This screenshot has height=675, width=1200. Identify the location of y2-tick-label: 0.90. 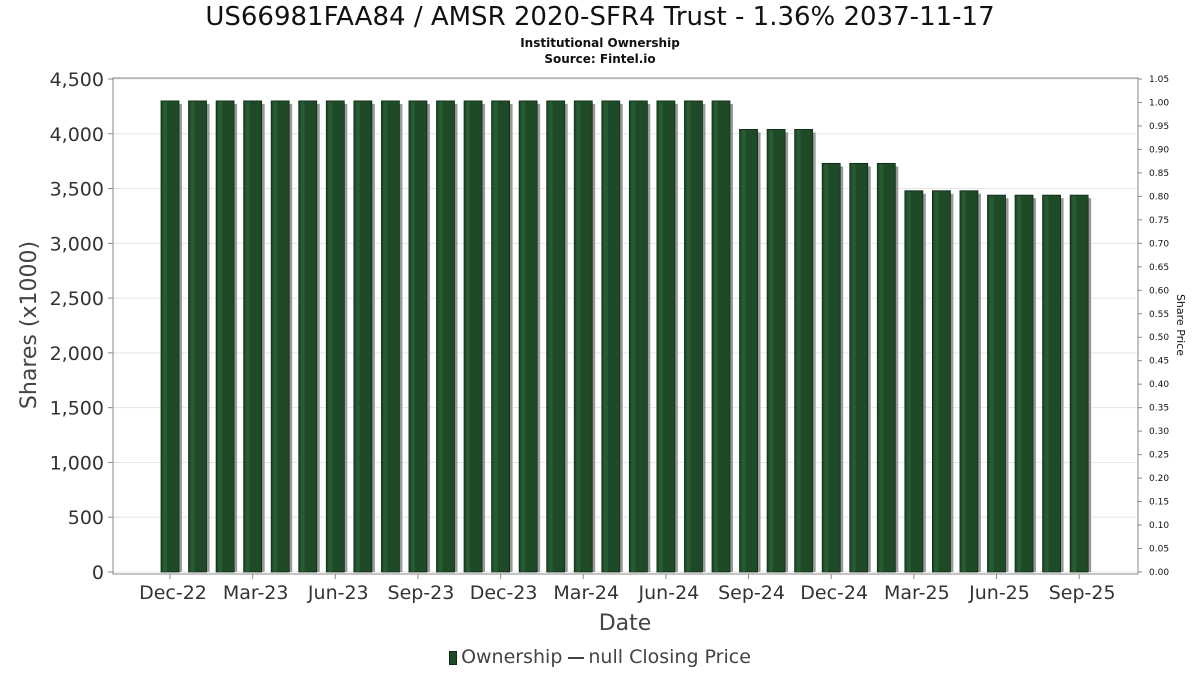
(1159, 150).